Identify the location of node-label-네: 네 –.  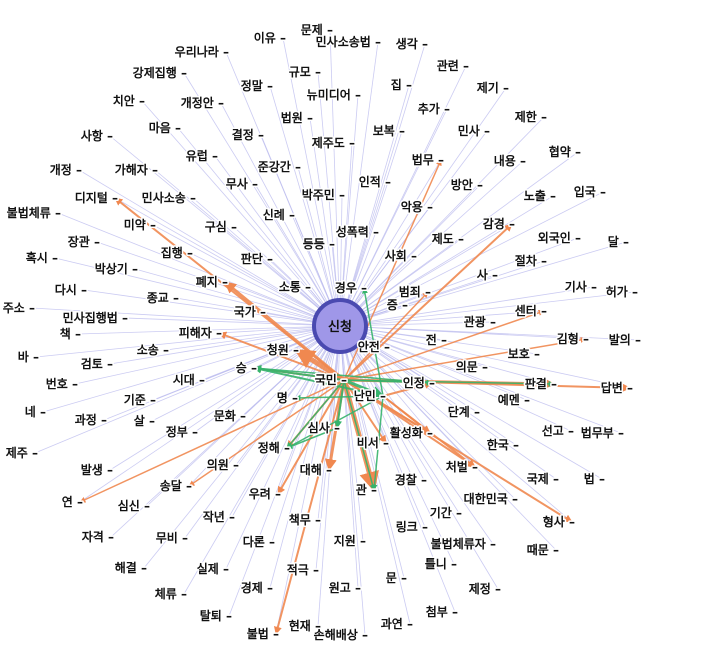
(35, 412).